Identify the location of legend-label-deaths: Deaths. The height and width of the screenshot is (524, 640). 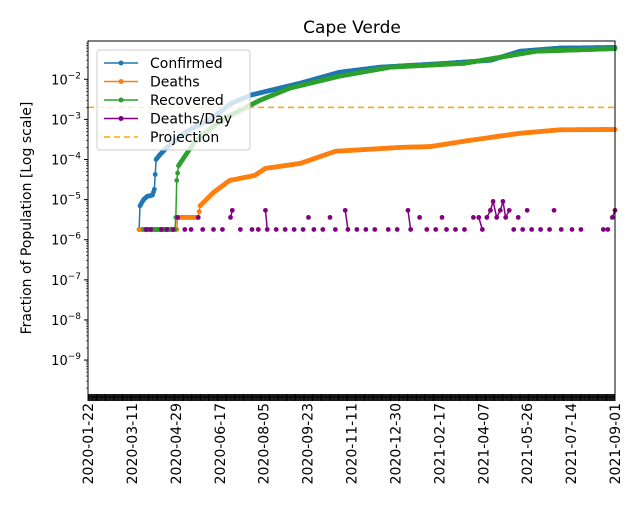
(175, 83).